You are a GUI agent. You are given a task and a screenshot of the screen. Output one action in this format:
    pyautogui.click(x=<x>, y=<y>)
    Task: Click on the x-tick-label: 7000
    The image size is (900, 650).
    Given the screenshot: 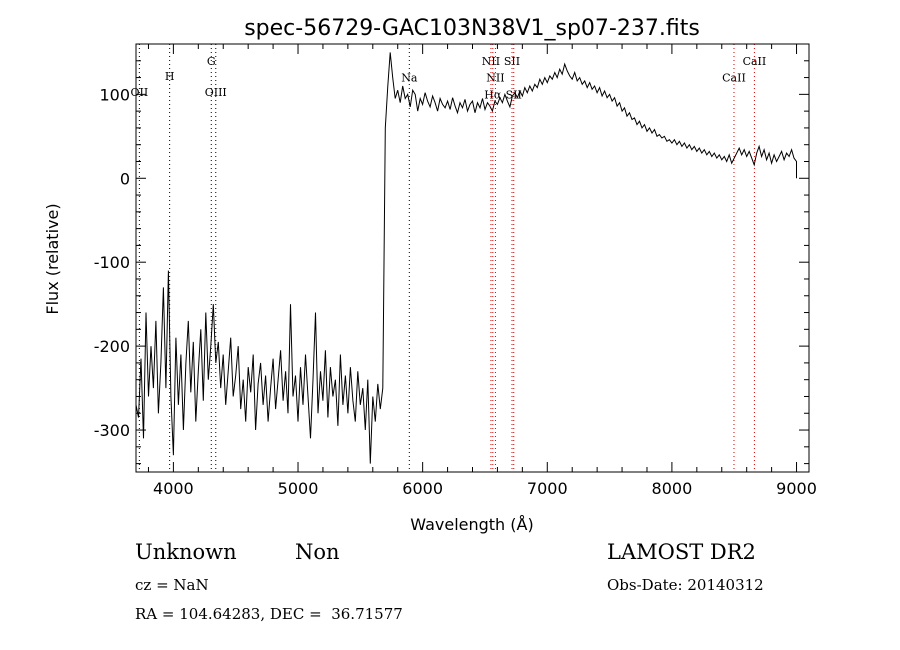 What is the action you would take?
    pyautogui.click(x=547, y=488)
    